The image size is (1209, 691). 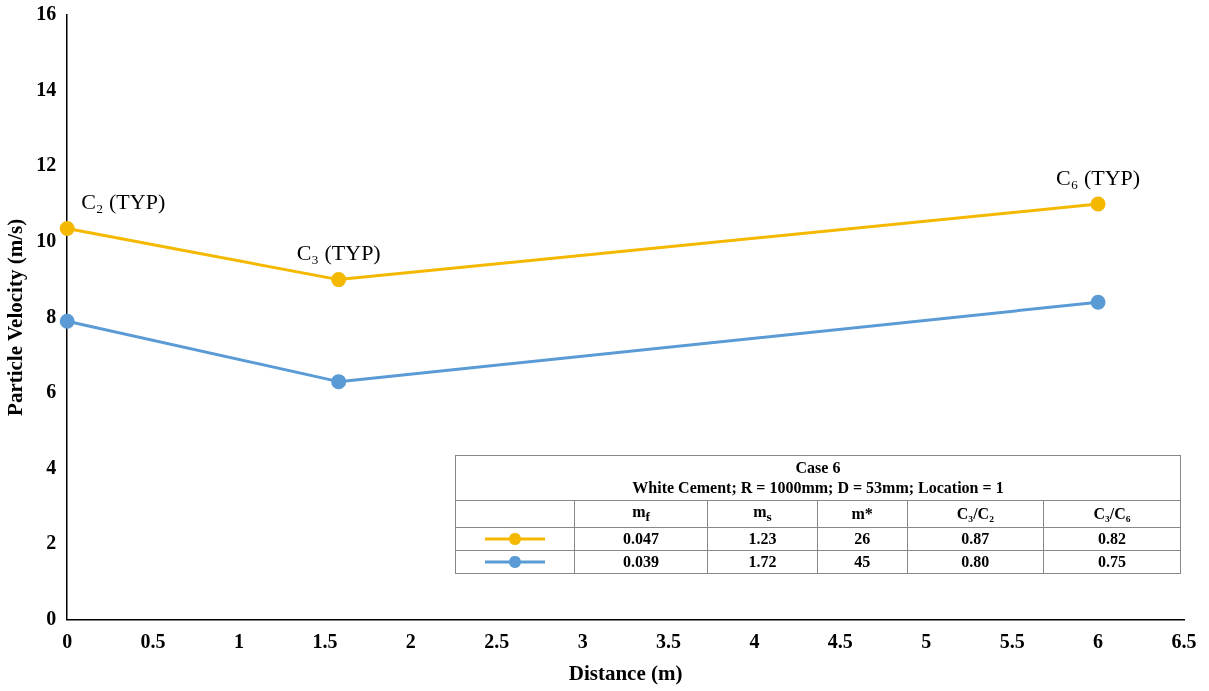 I want to click on annotation: 0.80, so click(x=975, y=562).